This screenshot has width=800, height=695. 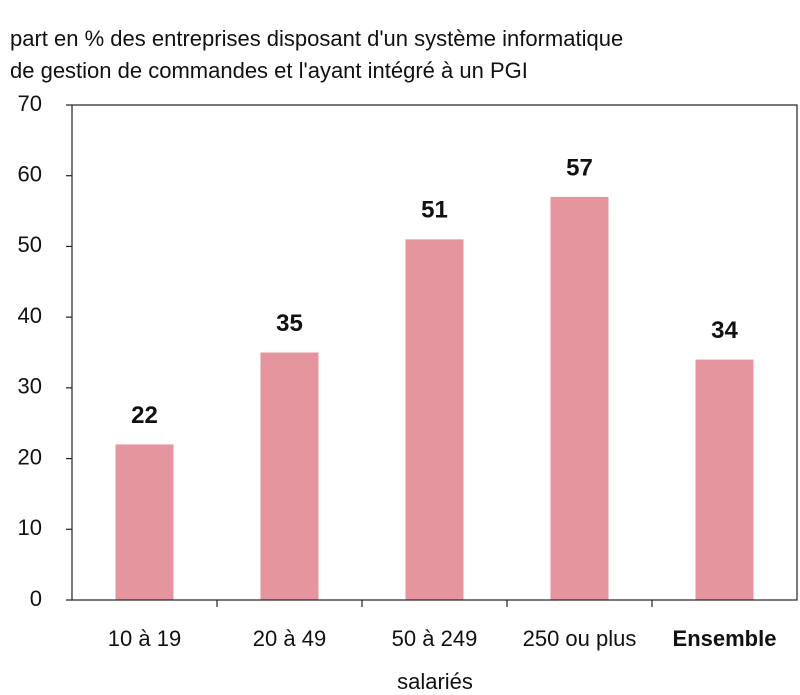 What do you see at coordinates (434, 210) in the screenshot?
I see `value-label: 51` at bounding box center [434, 210].